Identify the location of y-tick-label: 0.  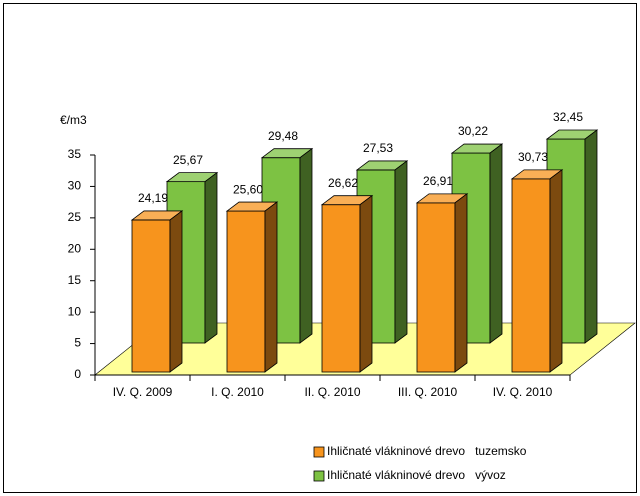
(77, 374).